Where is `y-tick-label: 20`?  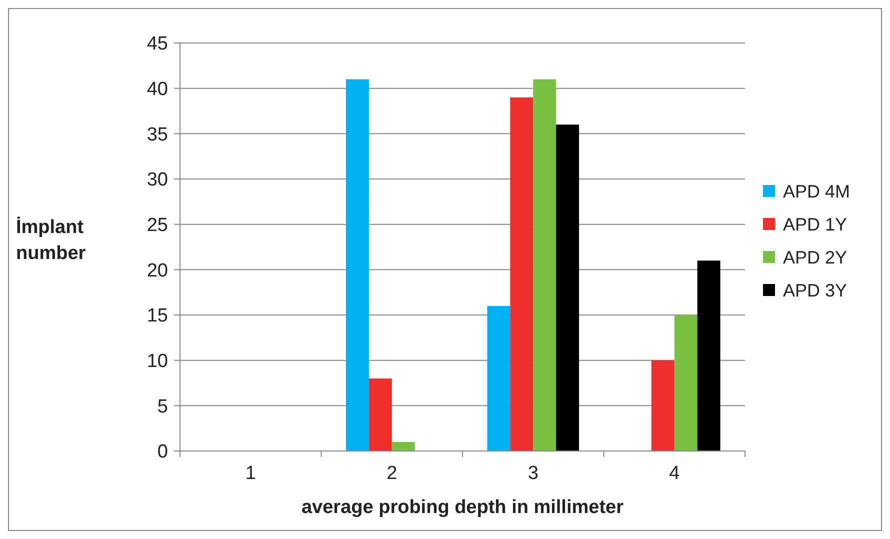
y-tick-label: 20 is located at coordinates (157, 271).